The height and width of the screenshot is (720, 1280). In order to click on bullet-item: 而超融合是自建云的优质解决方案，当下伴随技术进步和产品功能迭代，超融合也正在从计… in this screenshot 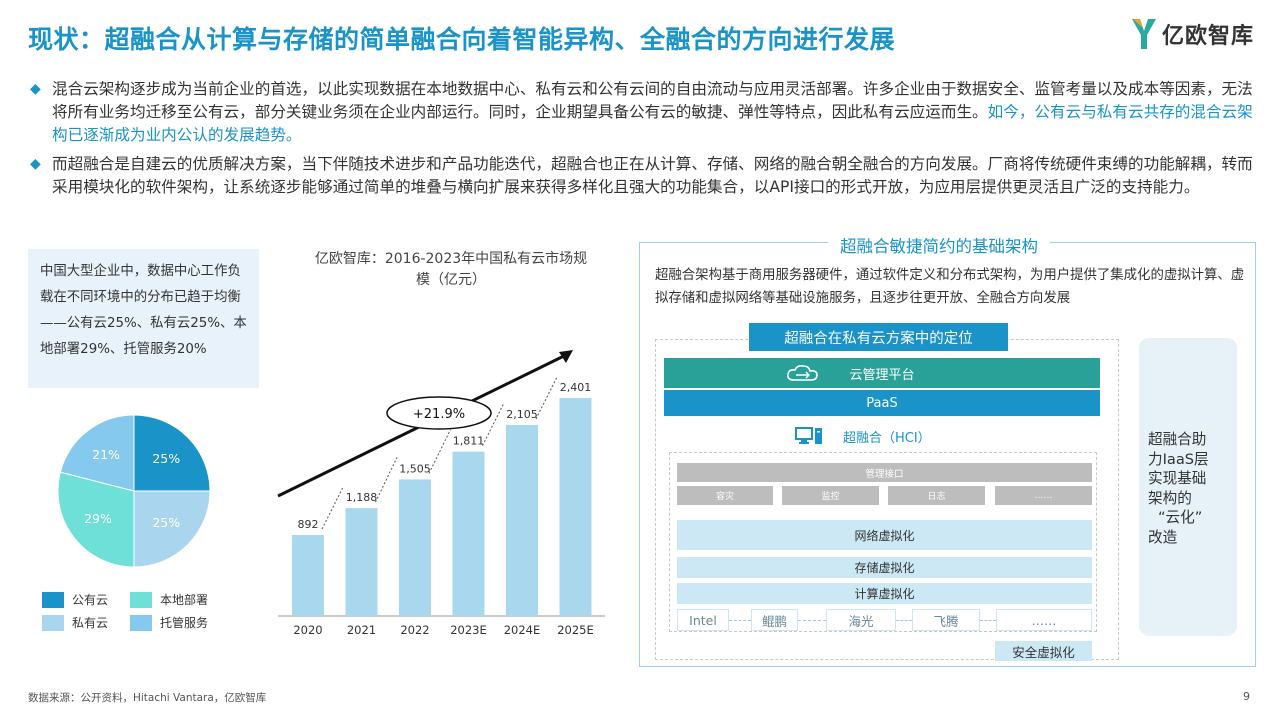, I will do `click(642, 176)`.